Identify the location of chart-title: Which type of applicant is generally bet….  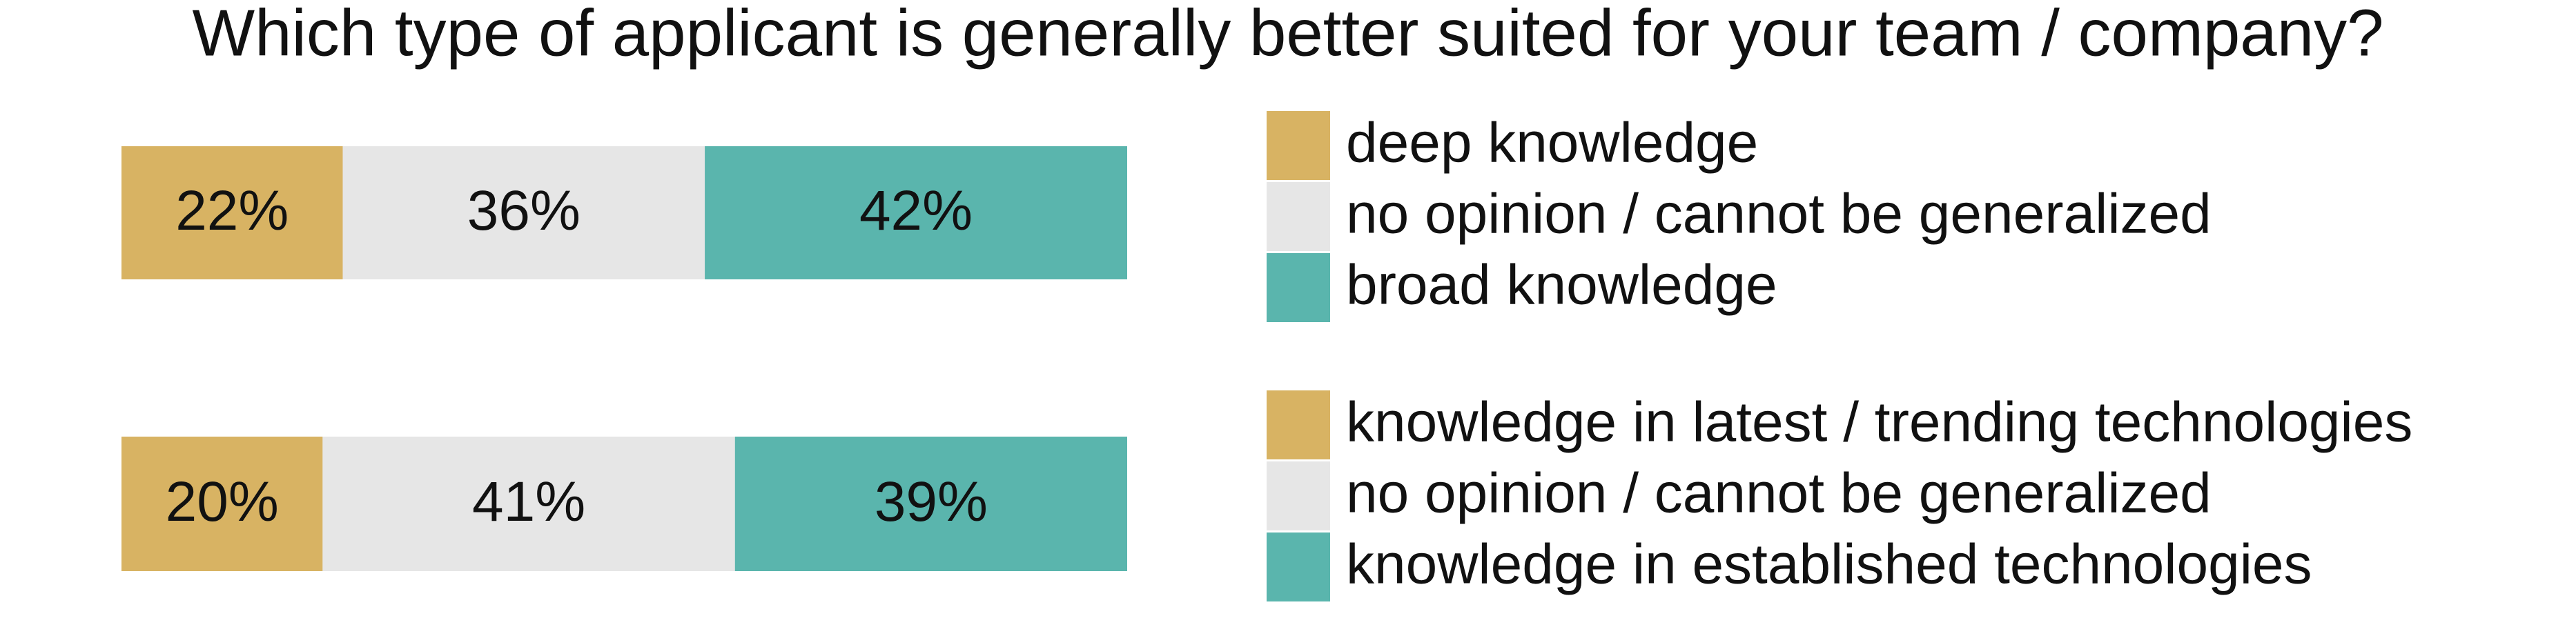
(1288, 35).